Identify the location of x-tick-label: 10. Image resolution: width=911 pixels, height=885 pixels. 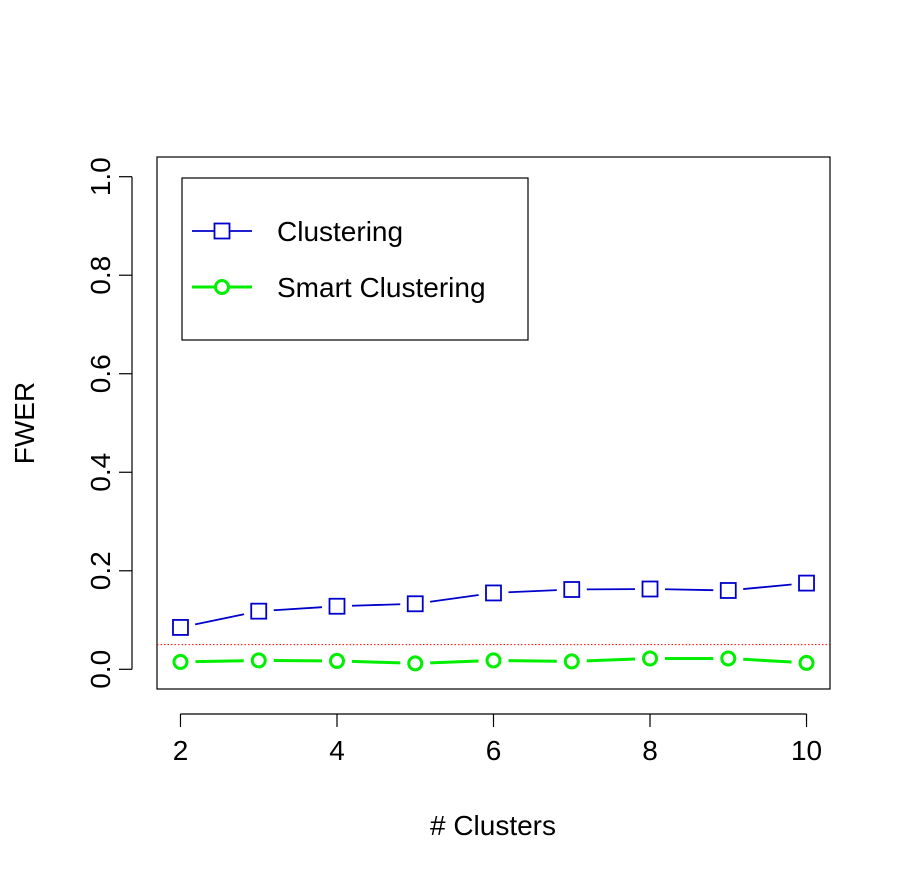
(806, 750).